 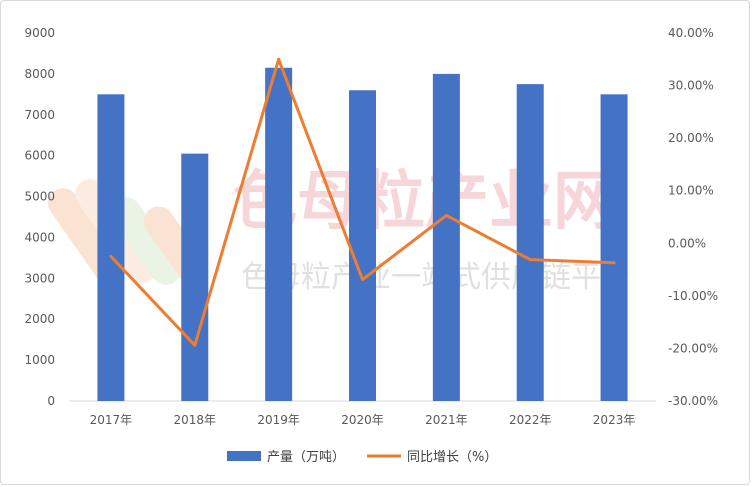 What do you see at coordinates (425, 202) in the screenshot?
I see `watermark-main-text: 色母粒产业网` at bounding box center [425, 202].